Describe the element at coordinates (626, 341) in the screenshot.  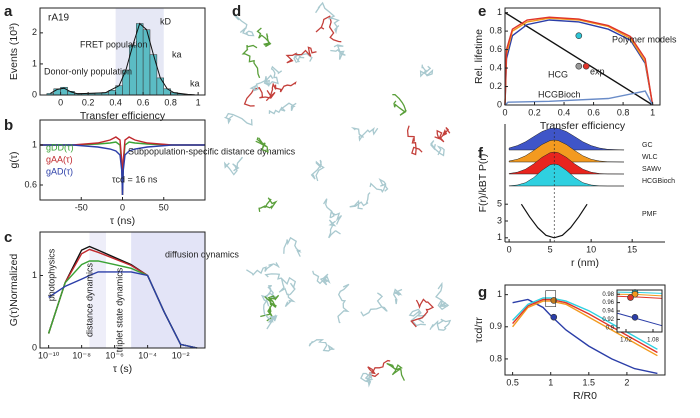
I see `x-tick-label: 1.02` at that location.